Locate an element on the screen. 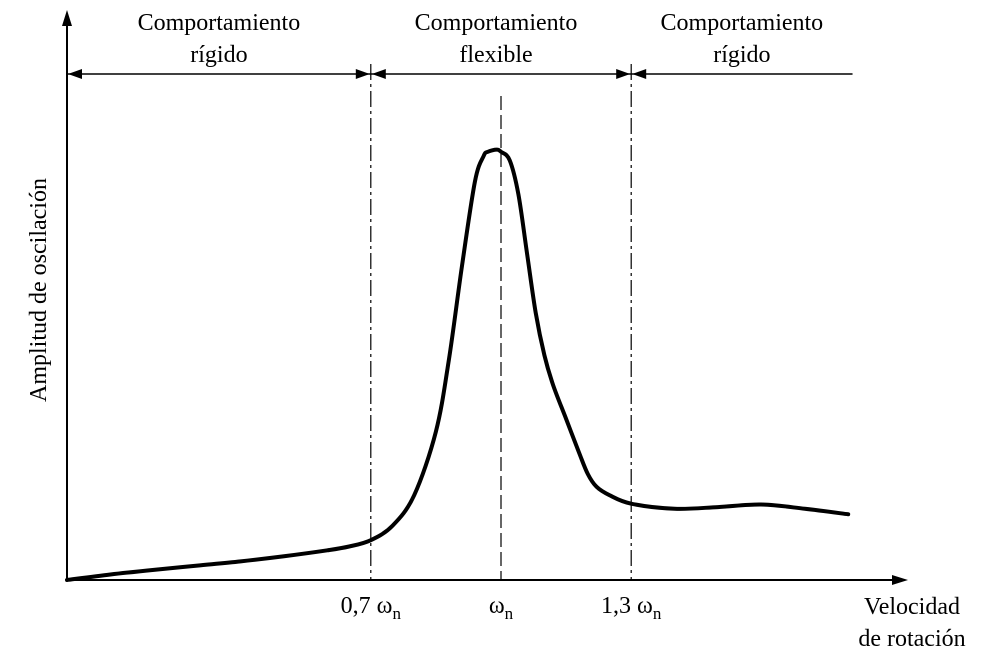 This screenshot has height=654, width=1004. x-tick-labels: 0,7 ωn ωn 1,3 ωn is located at coordinates (501, 608).